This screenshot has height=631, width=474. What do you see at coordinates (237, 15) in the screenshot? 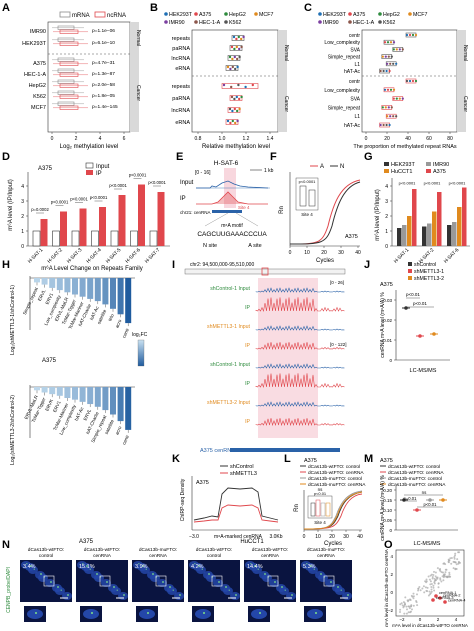
I see `legend-label: HepG2` at bounding box center [237, 15].